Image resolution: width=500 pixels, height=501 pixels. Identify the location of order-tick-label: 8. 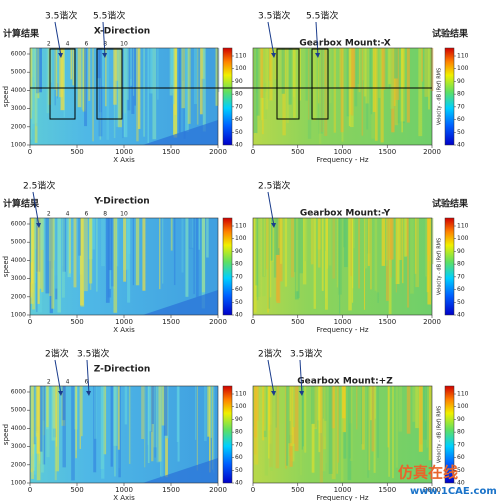
(105, 214).